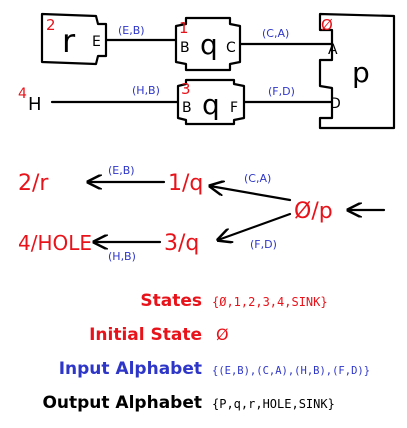 This screenshot has height=428, width=407. I want to click on q1-box: 1 B q C, so click(208, 44).